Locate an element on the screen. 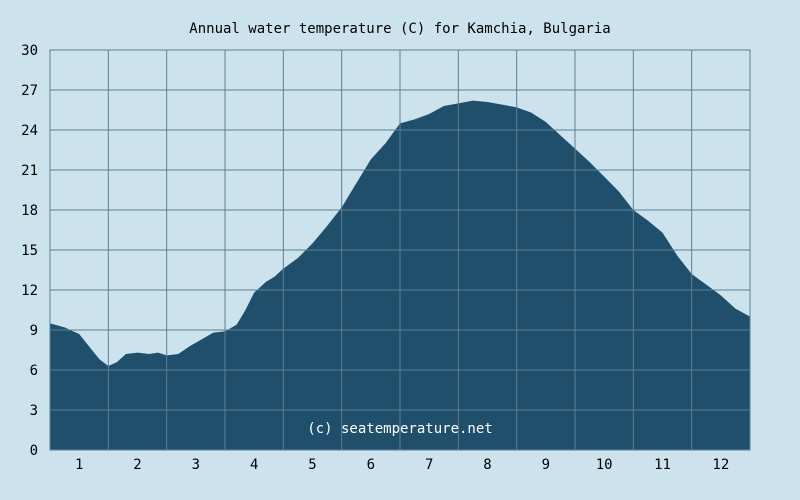 This screenshot has width=800, height=500. y-tick-label: 3 is located at coordinates (34, 411).